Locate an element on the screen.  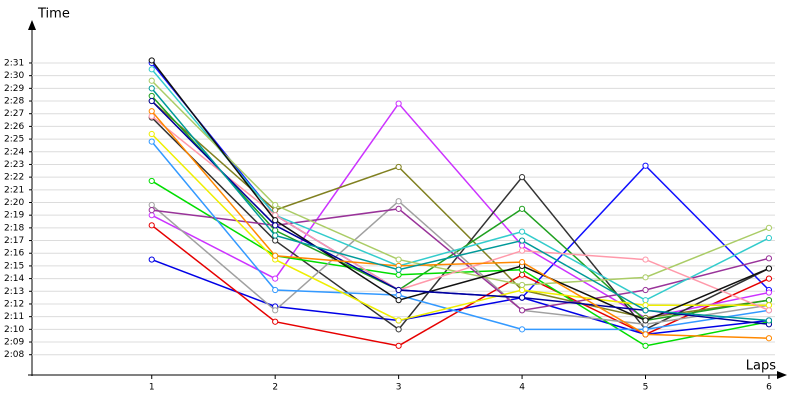
y-tick-label: 2:17 is located at coordinates (14, 241).